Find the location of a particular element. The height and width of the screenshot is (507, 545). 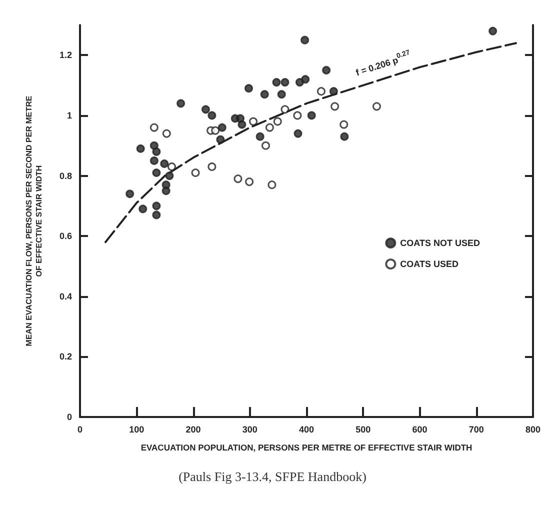

y-tick-label: 0.8 is located at coordinates (65, 175).